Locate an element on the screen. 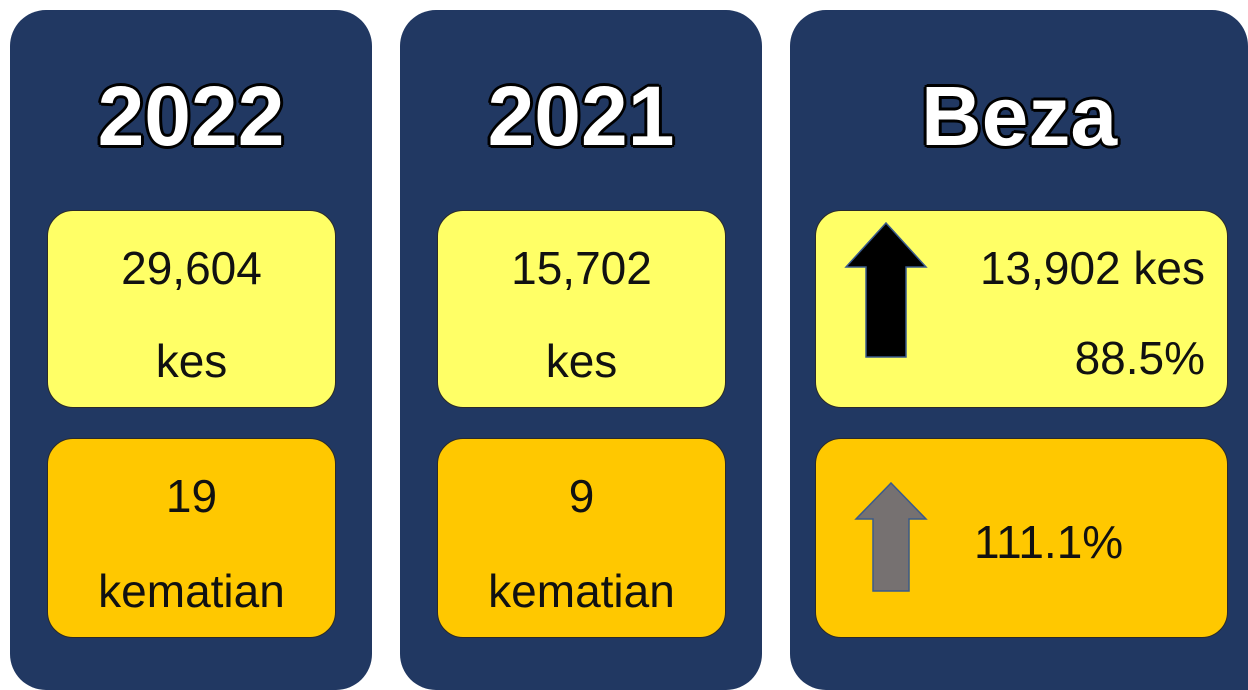  deaths-value: 9 is located at coordinates (581, 496).